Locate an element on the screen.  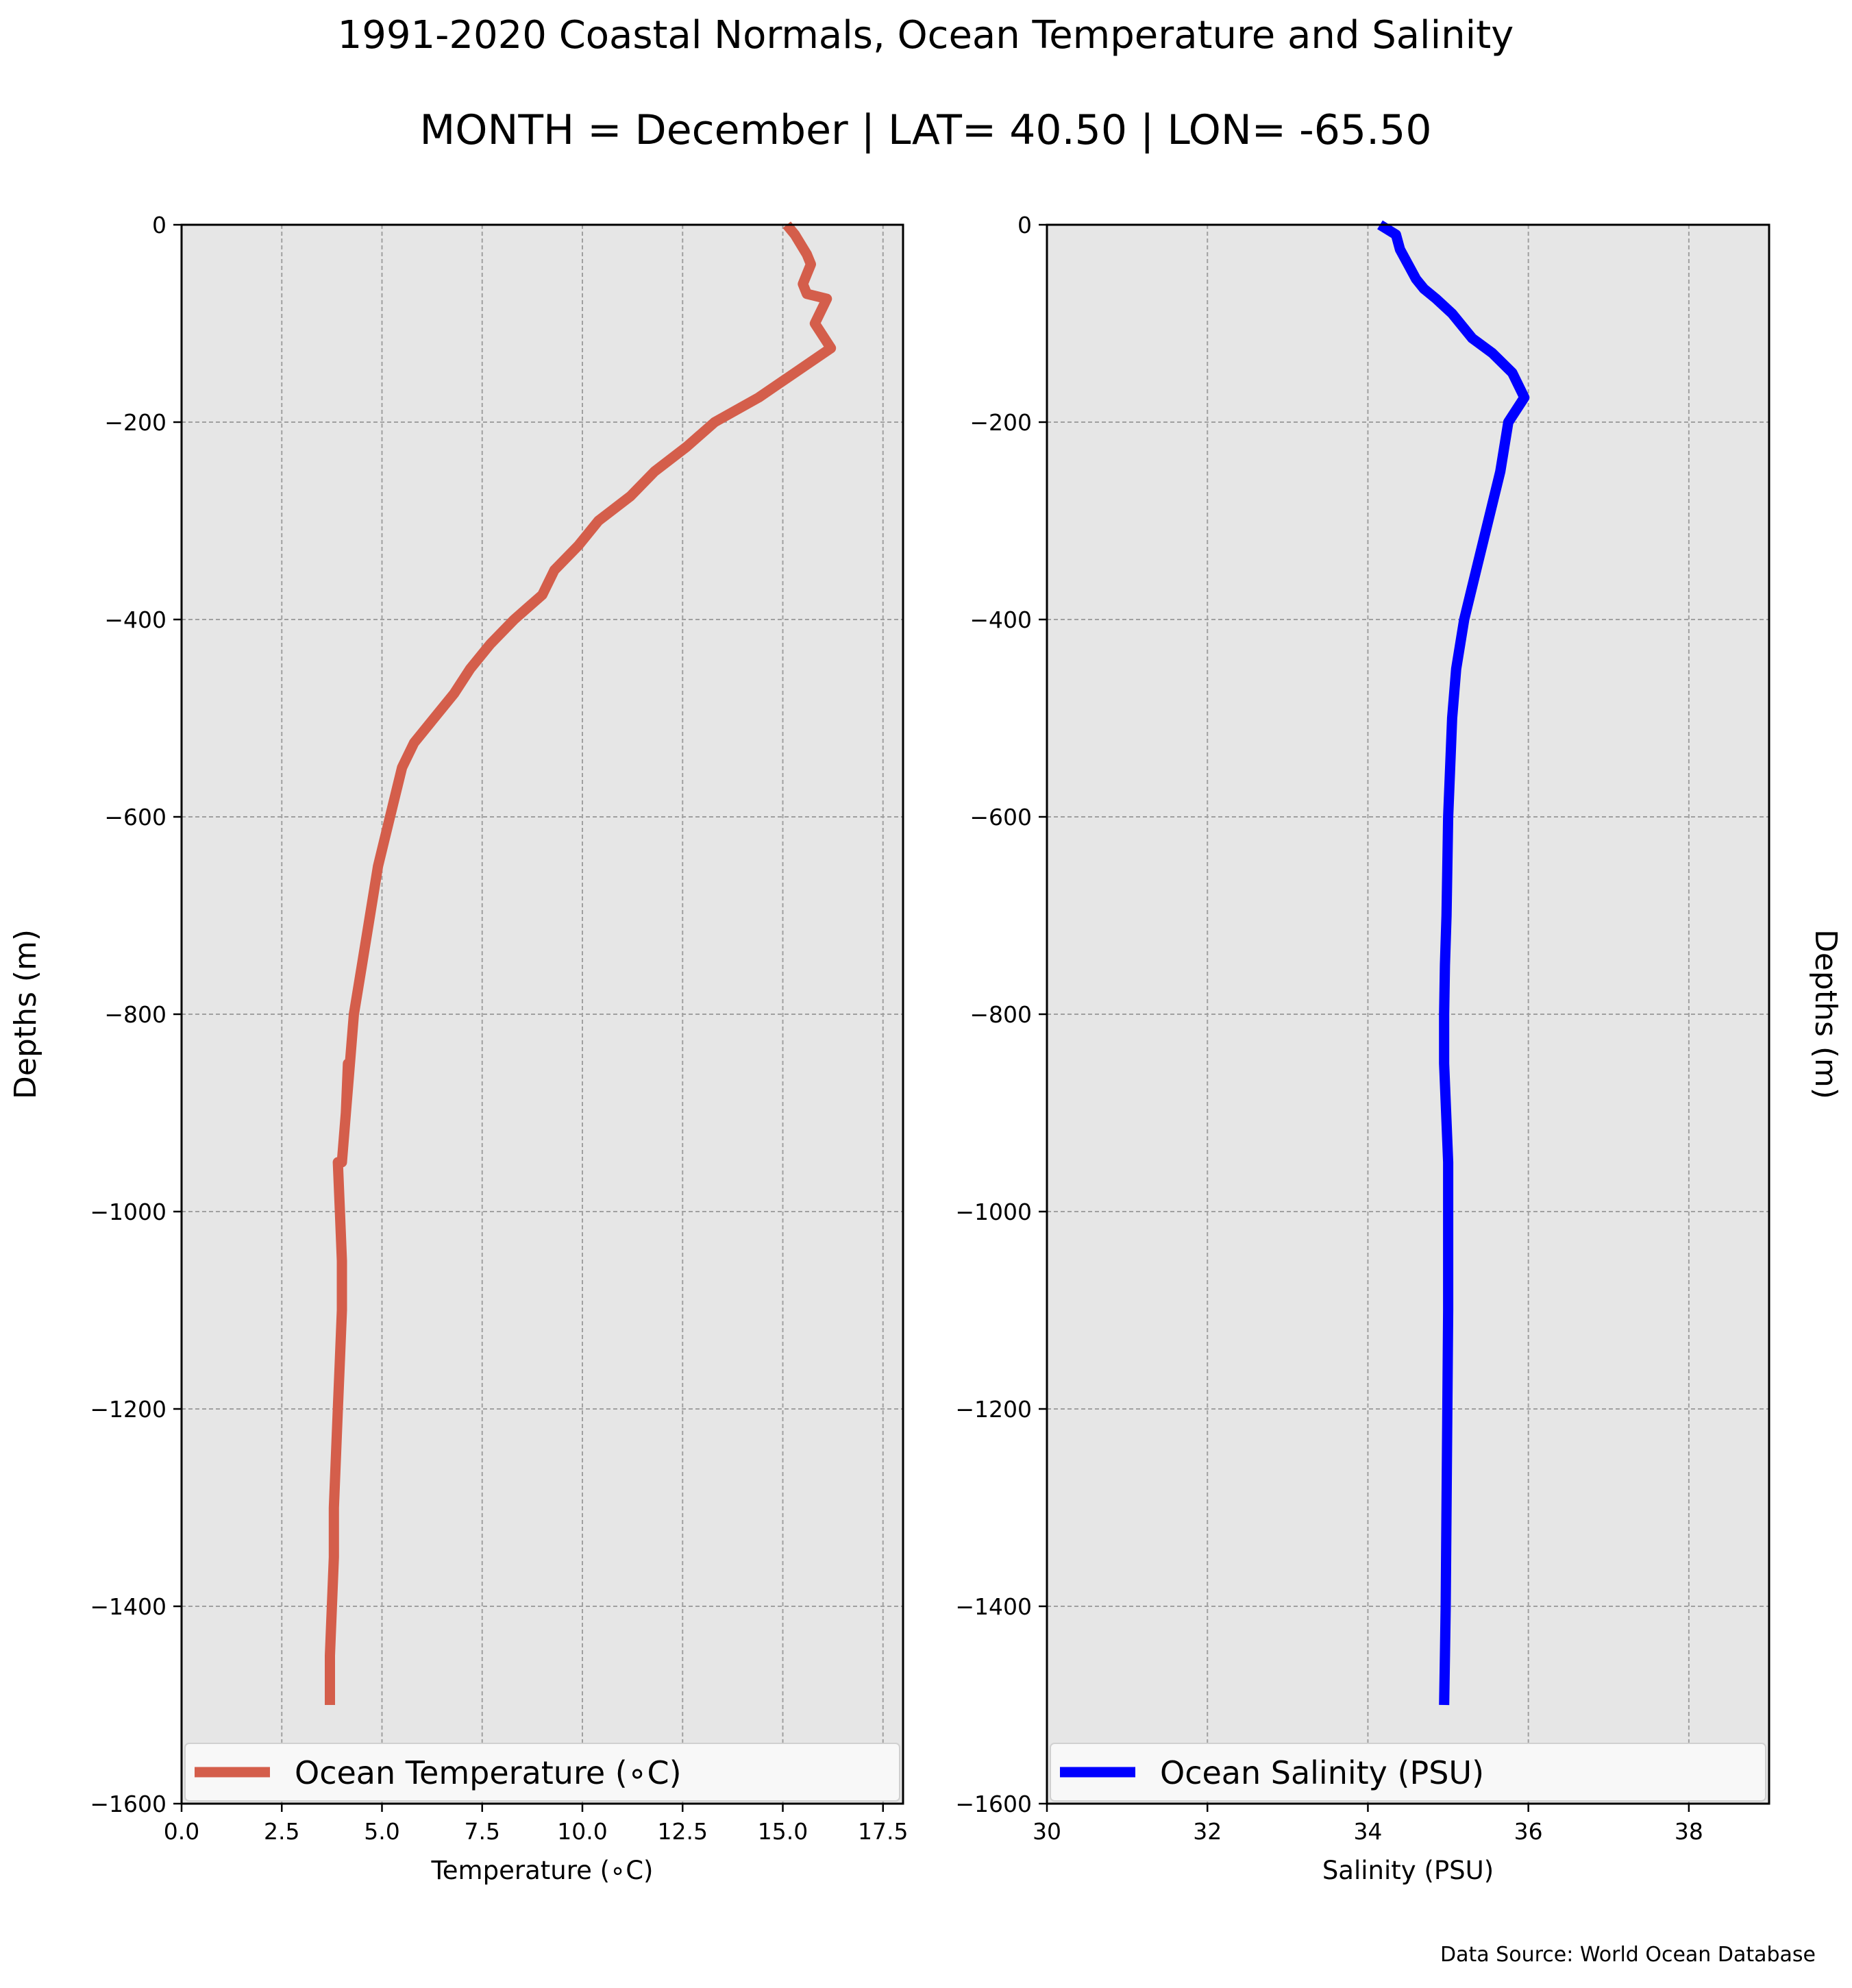
x-tick-label: 7.5 is located at coordinates (482, 1831).